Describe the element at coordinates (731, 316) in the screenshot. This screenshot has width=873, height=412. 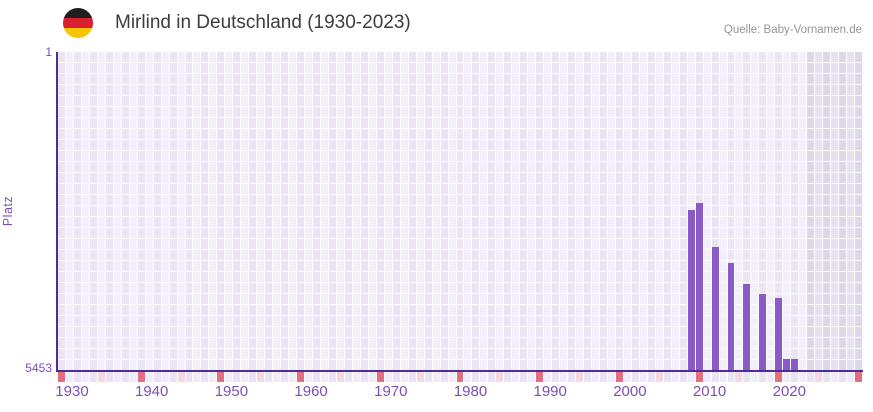
I see `rank-bar-2014` at that location.